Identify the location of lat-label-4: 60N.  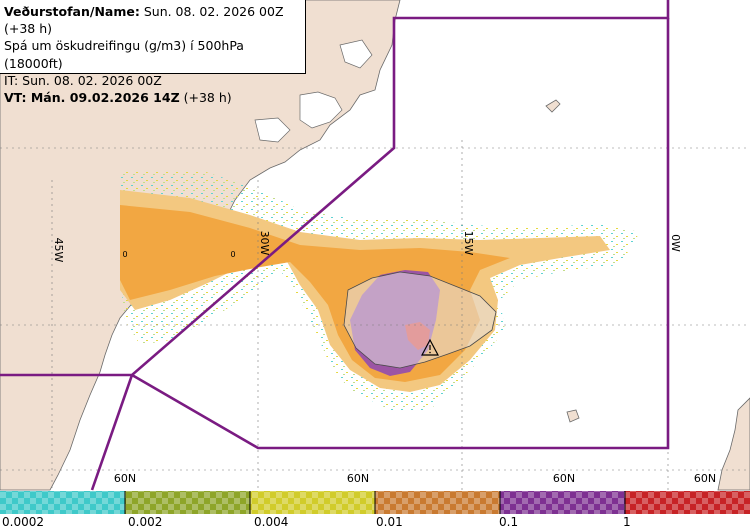
(705, 478).